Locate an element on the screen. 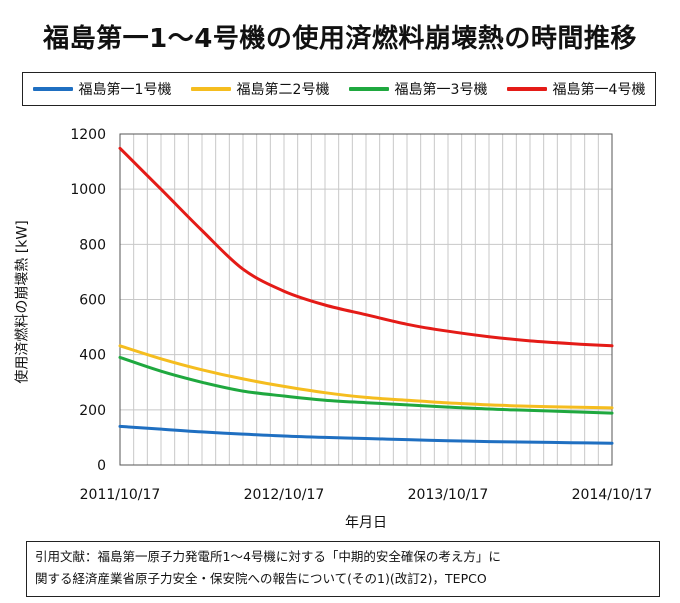 The image size is (680, 603). legend-item-3: 福島第一3号機 is located at coordinates (418, 89).